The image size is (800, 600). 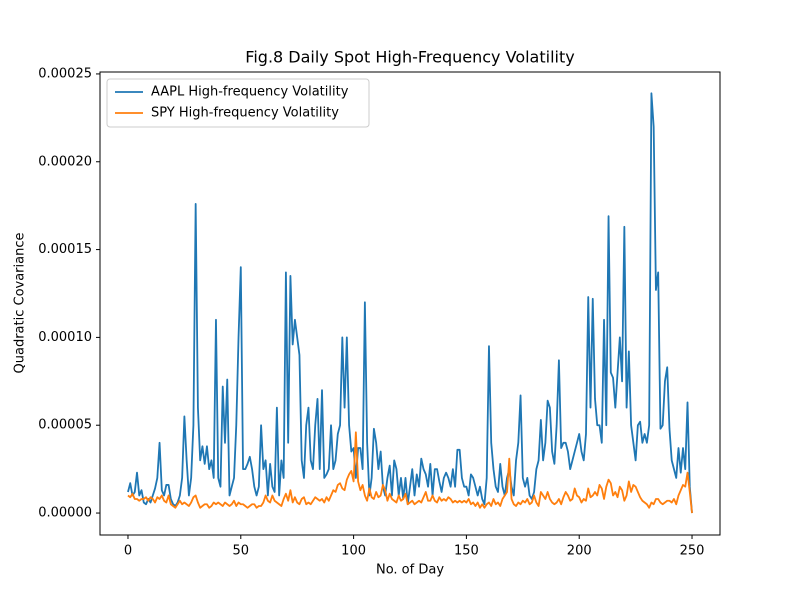 I want to click on y-tick-label: 0.00015, so click(x=65, y=249).